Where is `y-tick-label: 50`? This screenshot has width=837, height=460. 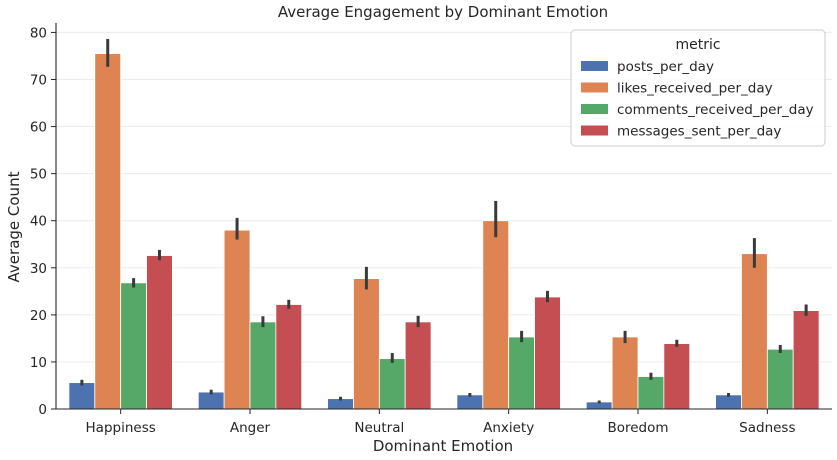
y-tick-label: 50 is located at coordinates (38, 175).